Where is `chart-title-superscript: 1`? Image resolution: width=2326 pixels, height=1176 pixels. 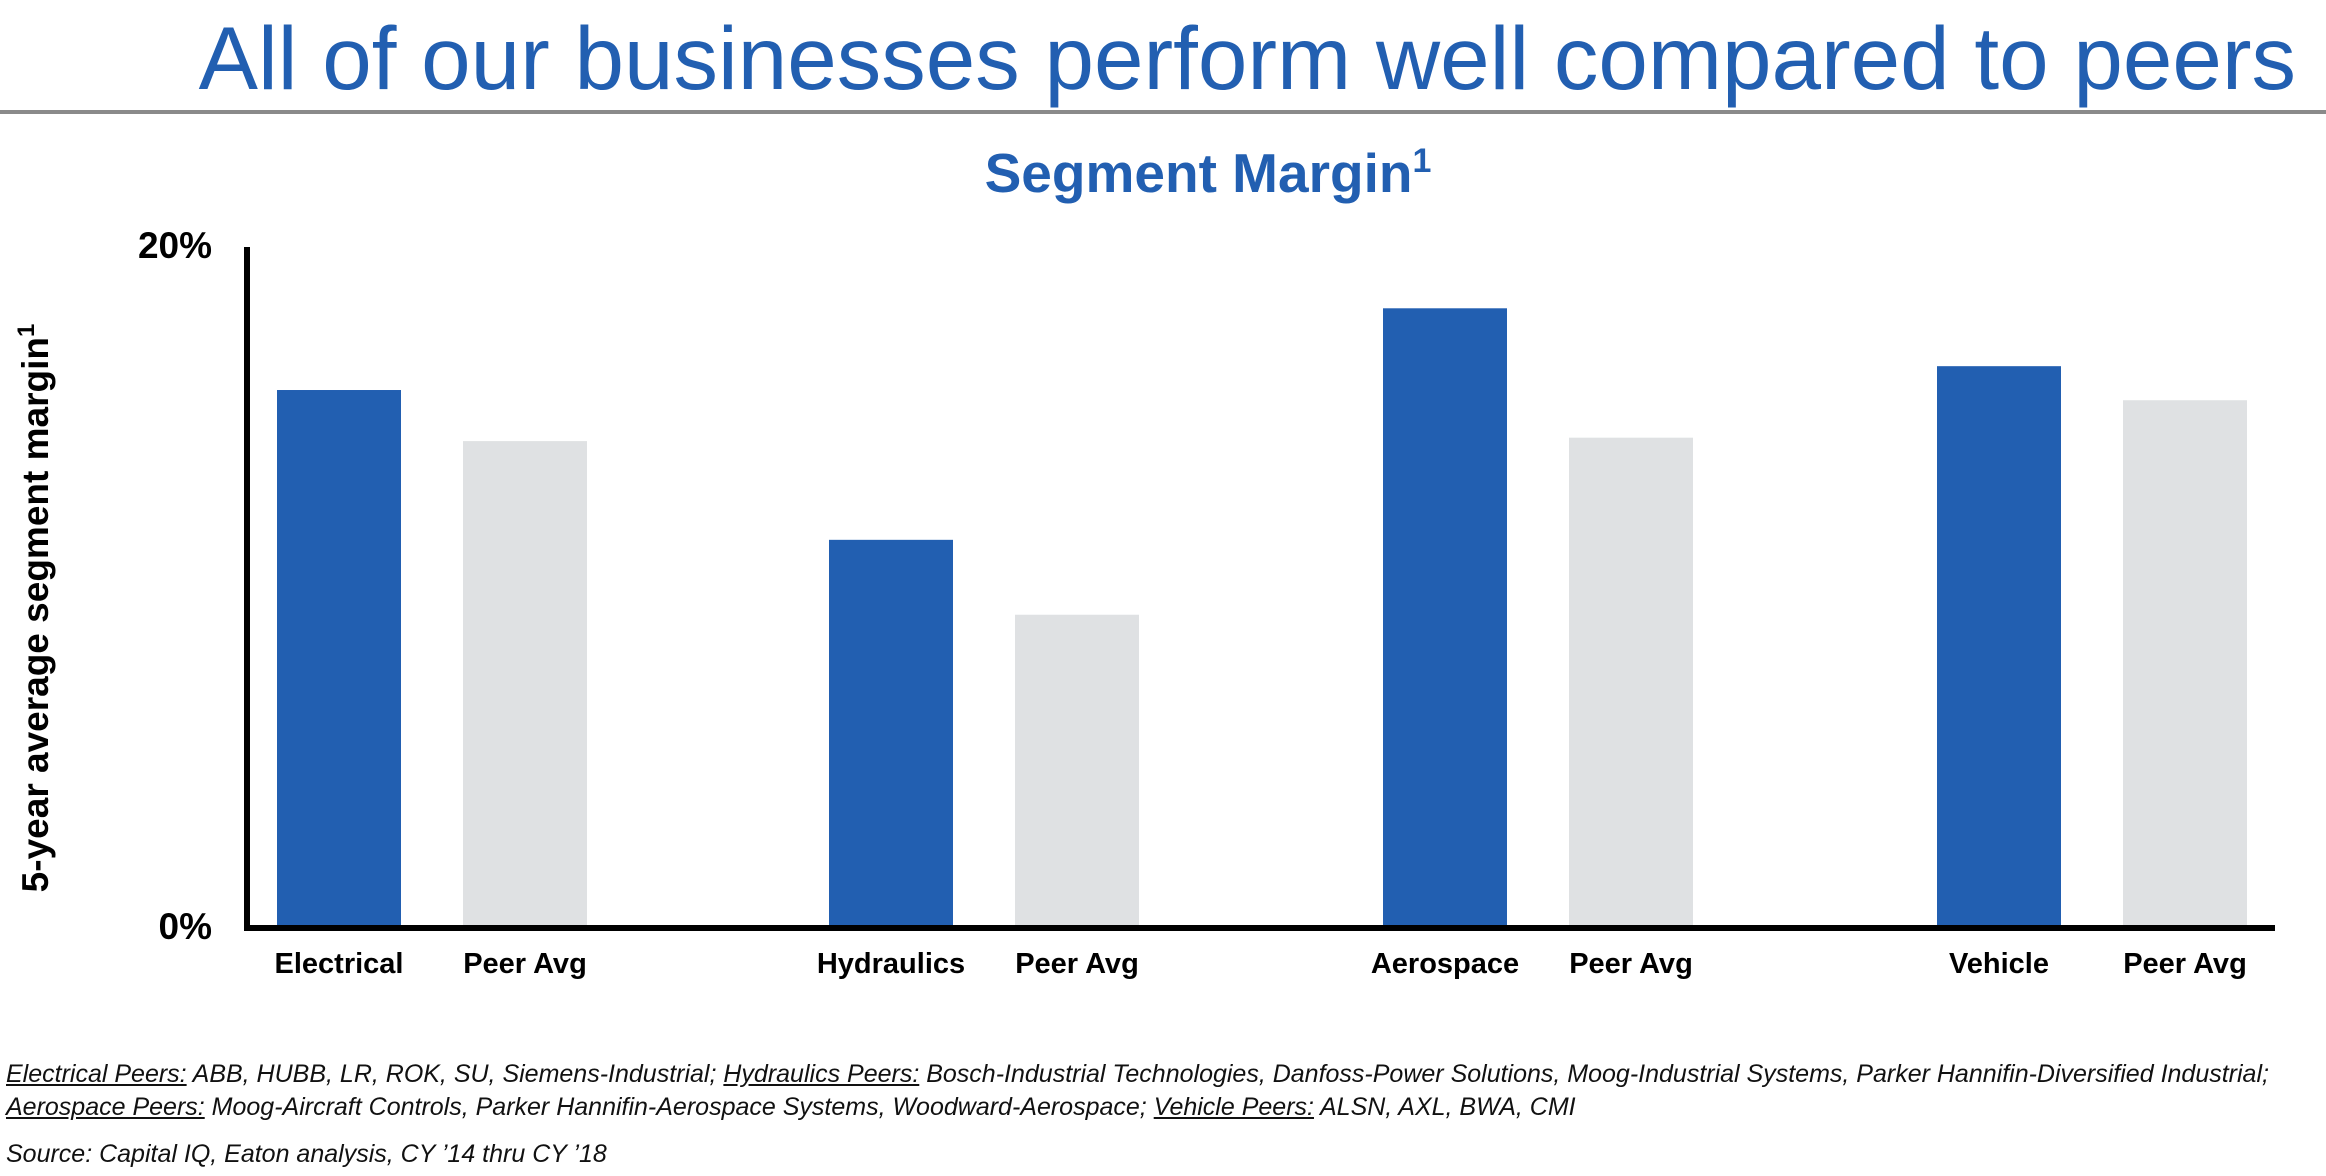 chart-title-superscript: 1 is located at coordinates (1421, 161).